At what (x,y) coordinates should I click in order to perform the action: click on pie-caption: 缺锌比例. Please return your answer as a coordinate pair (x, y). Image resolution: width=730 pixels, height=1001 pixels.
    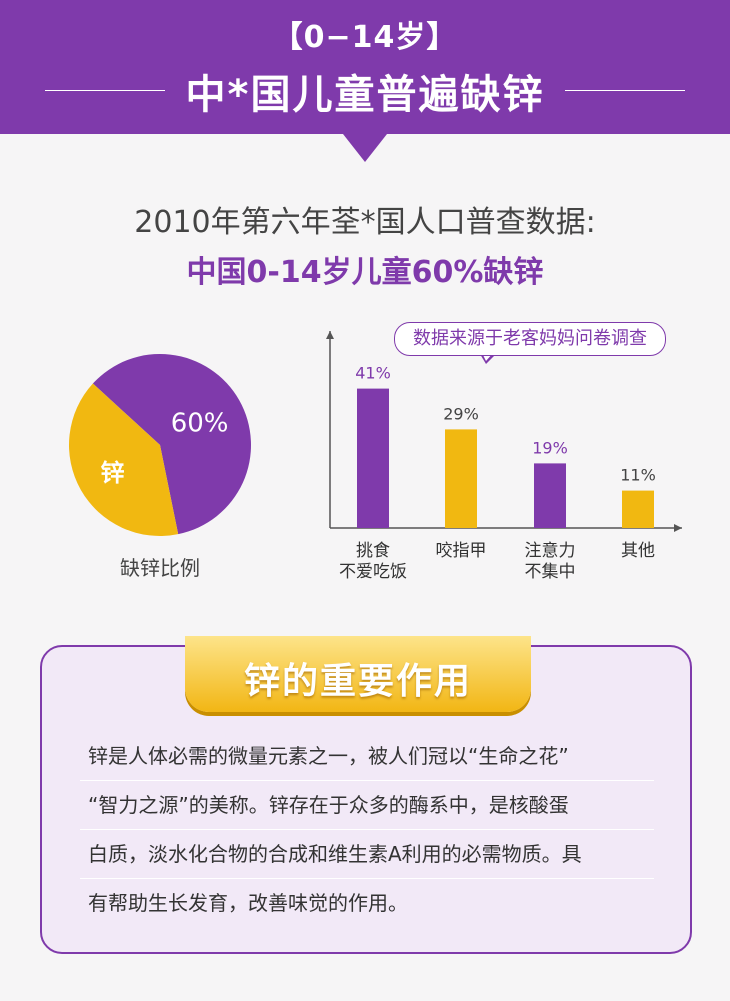
    Looking at the image, I should click on (160, 568).